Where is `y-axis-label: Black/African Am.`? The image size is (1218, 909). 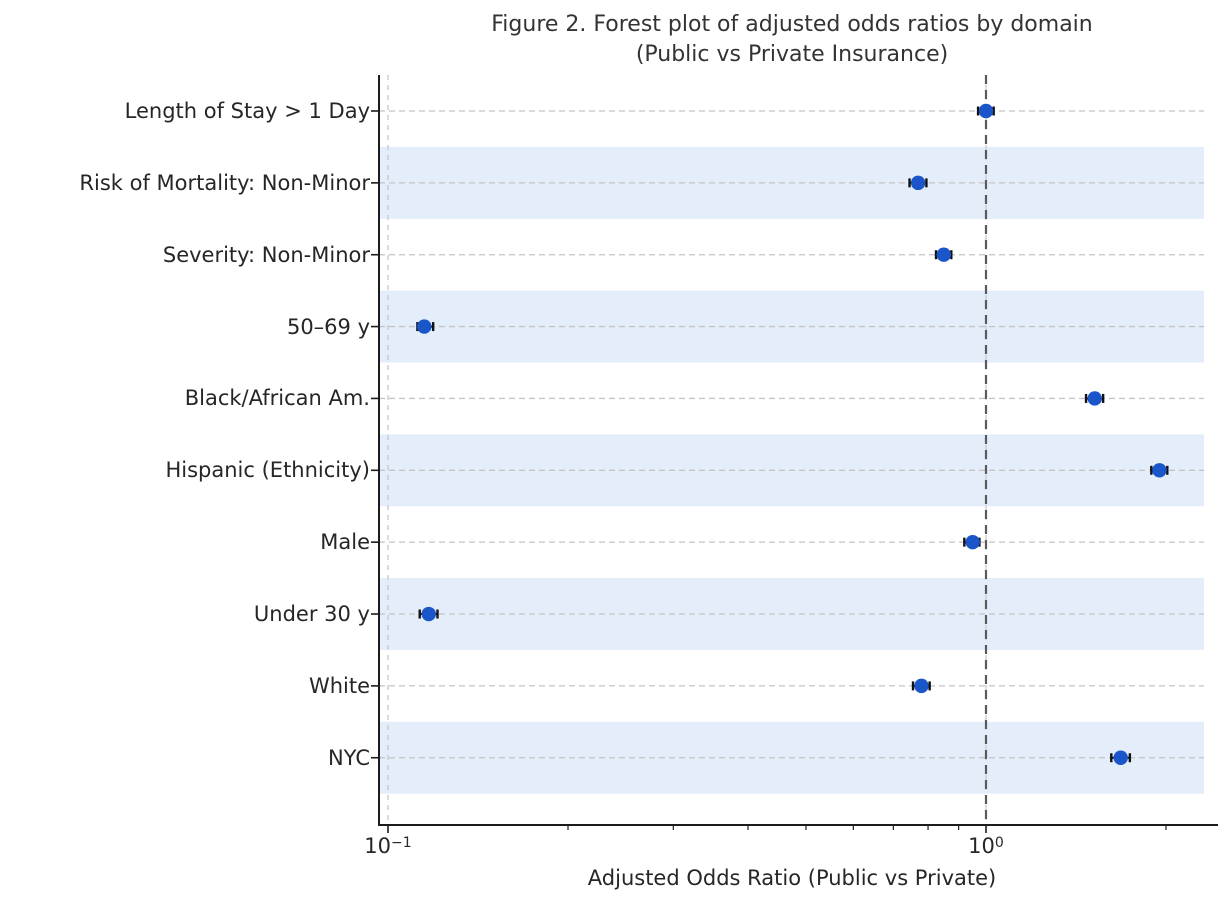
y-axis-label: Black/African Am. is located at coordinates (277, 398).